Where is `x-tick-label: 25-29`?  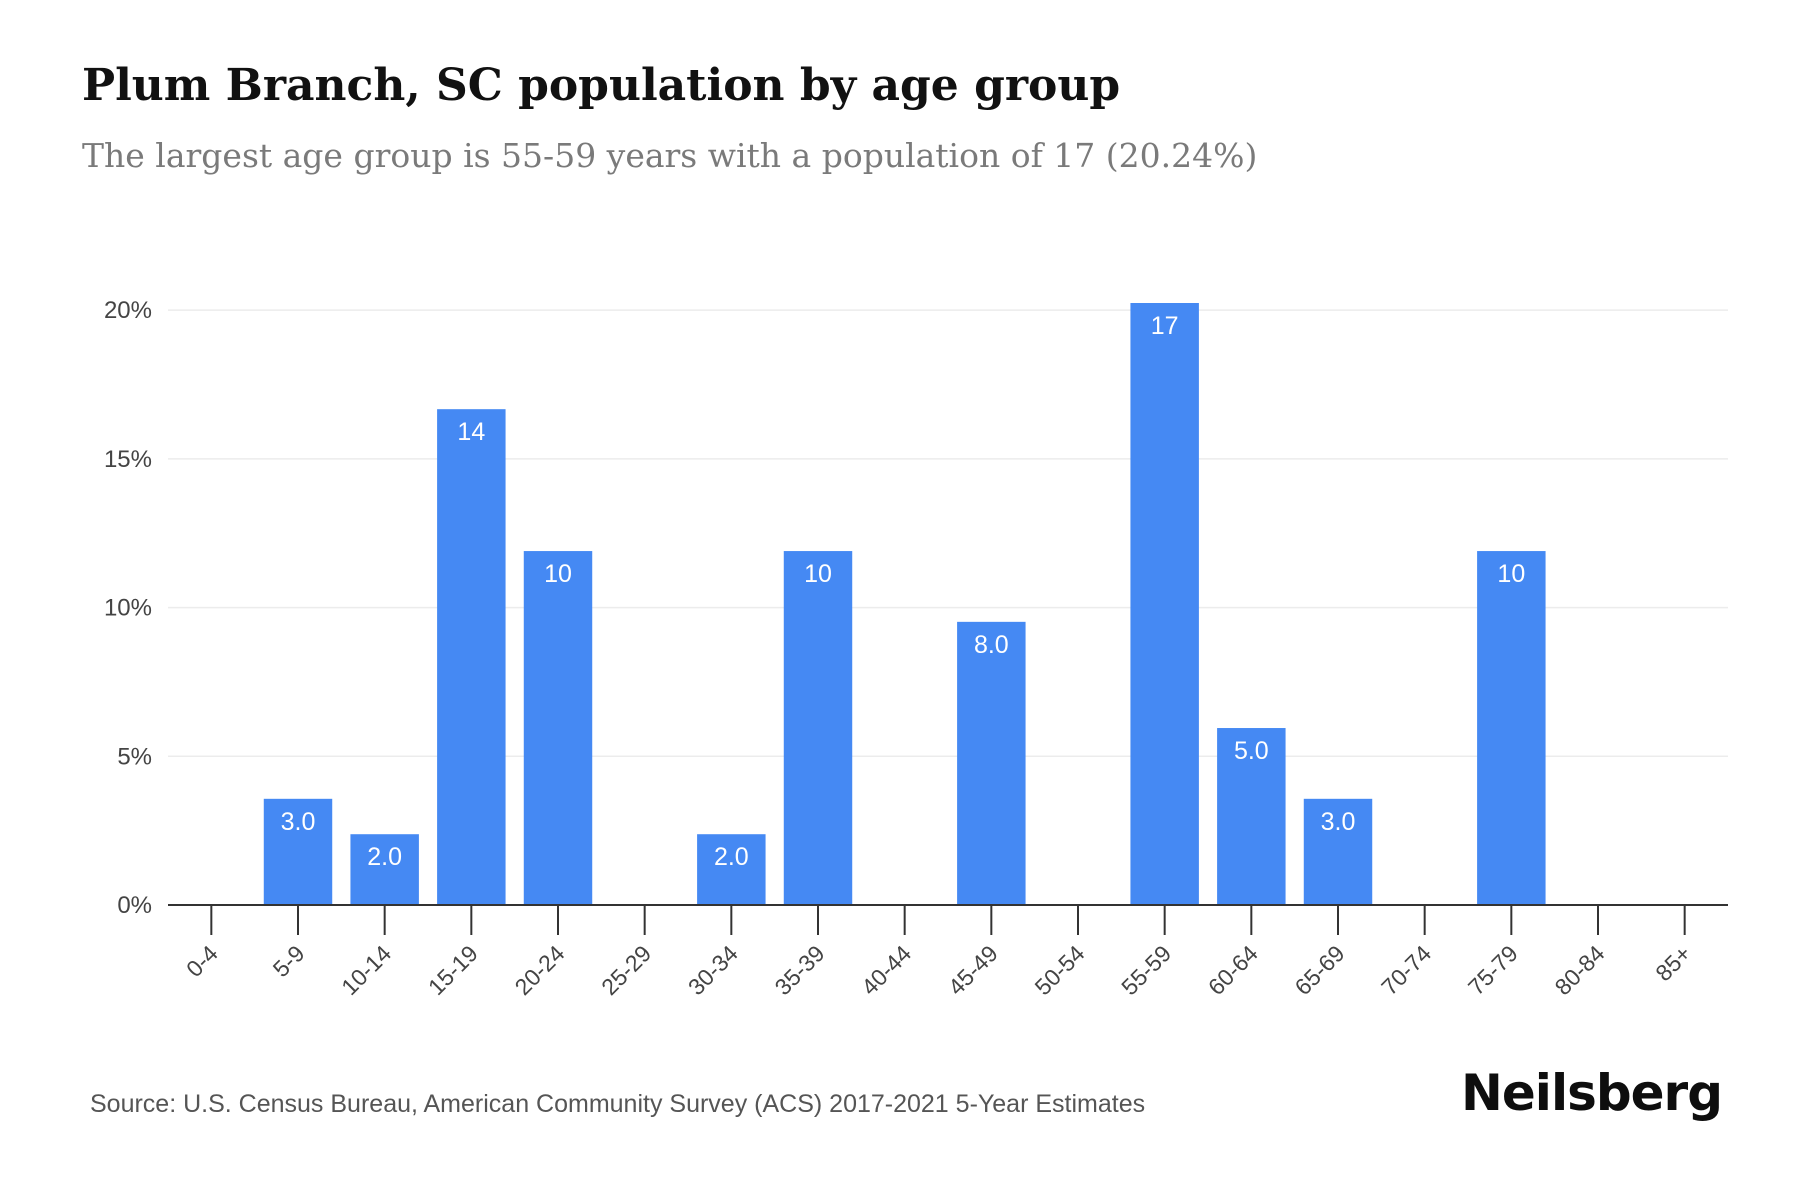 x-tick-label: 25-29 is located at coordinates (626, 970).